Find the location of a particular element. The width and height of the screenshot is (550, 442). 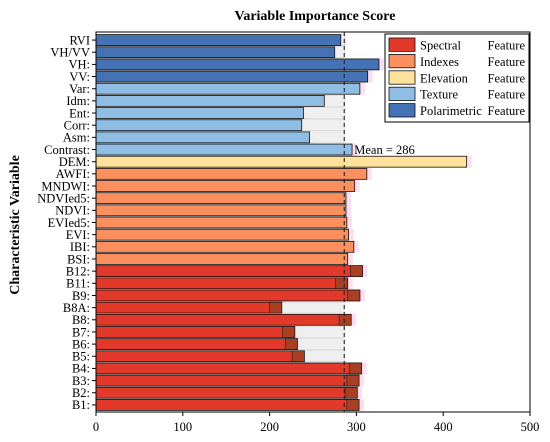

y-tick-label: B4: is located at coordinates (81, 369).